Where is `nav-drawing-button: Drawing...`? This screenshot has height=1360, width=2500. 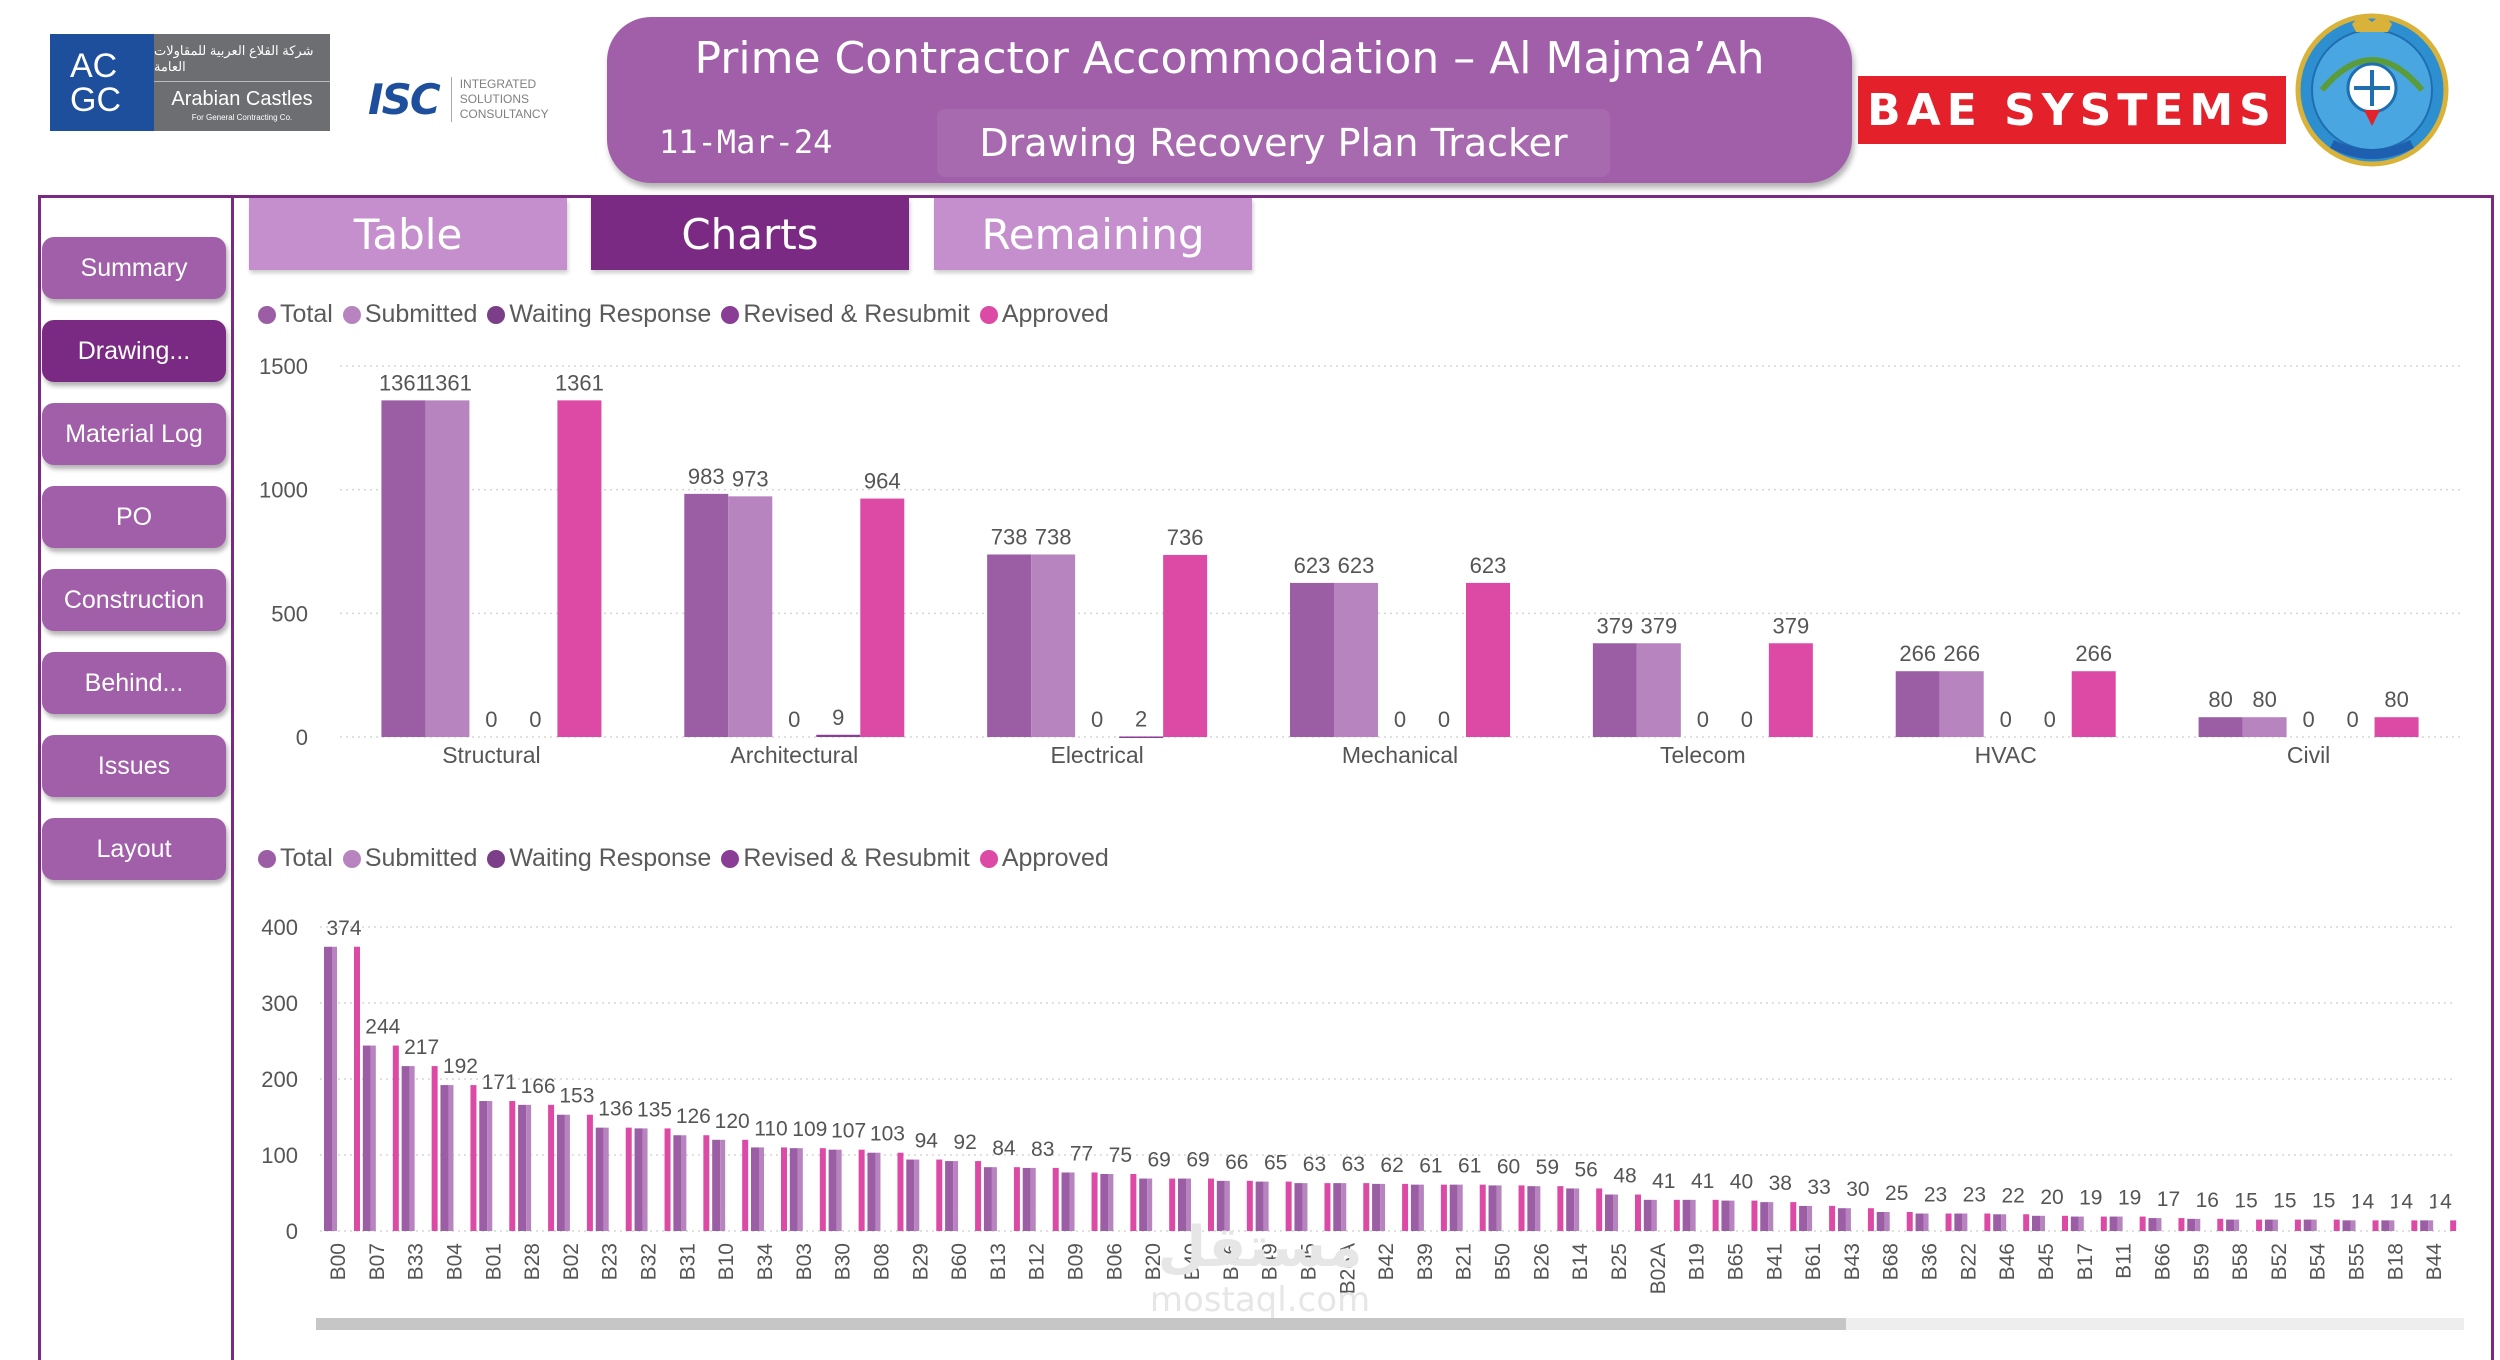 nav-drawing-button: Drawing... is located at coordinates (134, 351).